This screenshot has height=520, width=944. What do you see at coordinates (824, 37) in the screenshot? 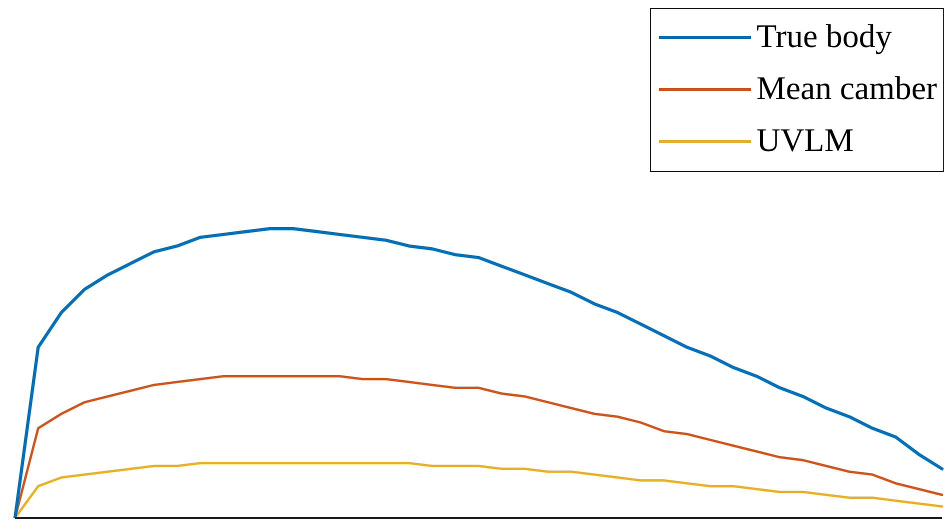
I see `legend-label: True body` at bounding box center [824, 37].